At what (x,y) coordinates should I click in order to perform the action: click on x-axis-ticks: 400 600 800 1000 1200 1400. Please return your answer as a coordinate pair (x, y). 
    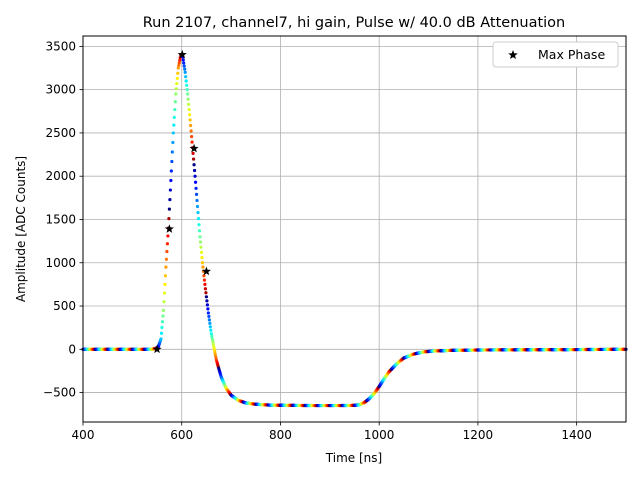
    Looking at the image, I should click on (332, 432).